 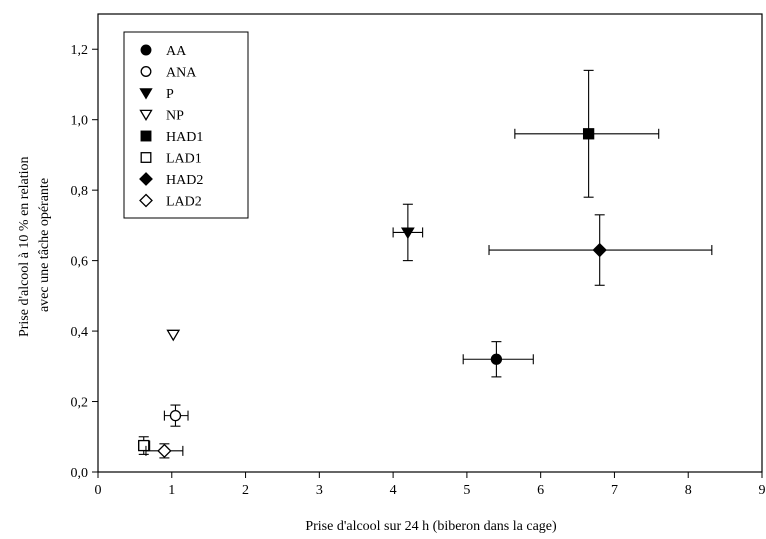 I want to click on series-np, so click(x=173, y=335).